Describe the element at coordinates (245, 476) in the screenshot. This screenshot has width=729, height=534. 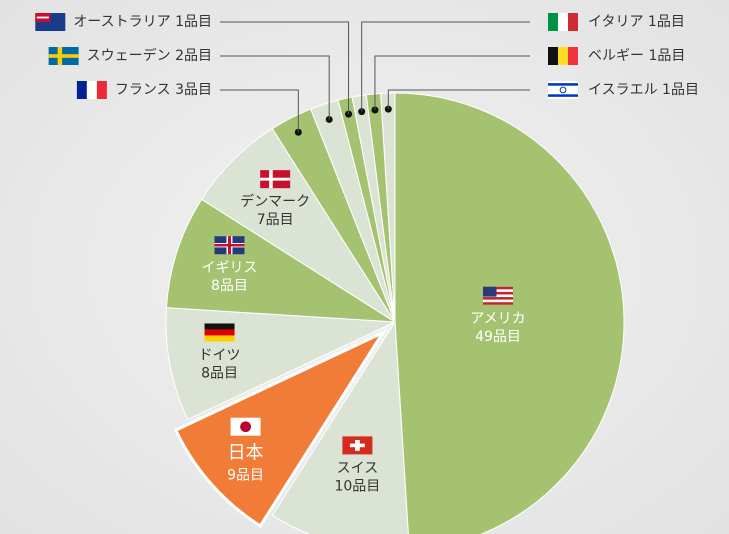
I see `slice-value-label: 9品目` at that location.